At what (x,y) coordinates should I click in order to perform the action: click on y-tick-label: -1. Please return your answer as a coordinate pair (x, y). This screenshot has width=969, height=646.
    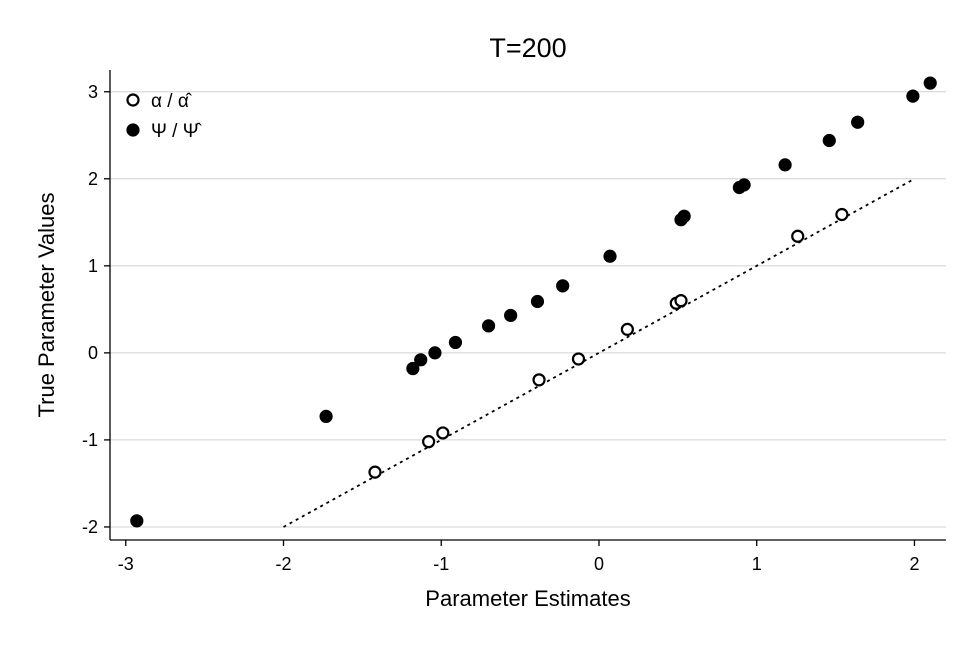
    Looking at the image, I should click on (90, 440).